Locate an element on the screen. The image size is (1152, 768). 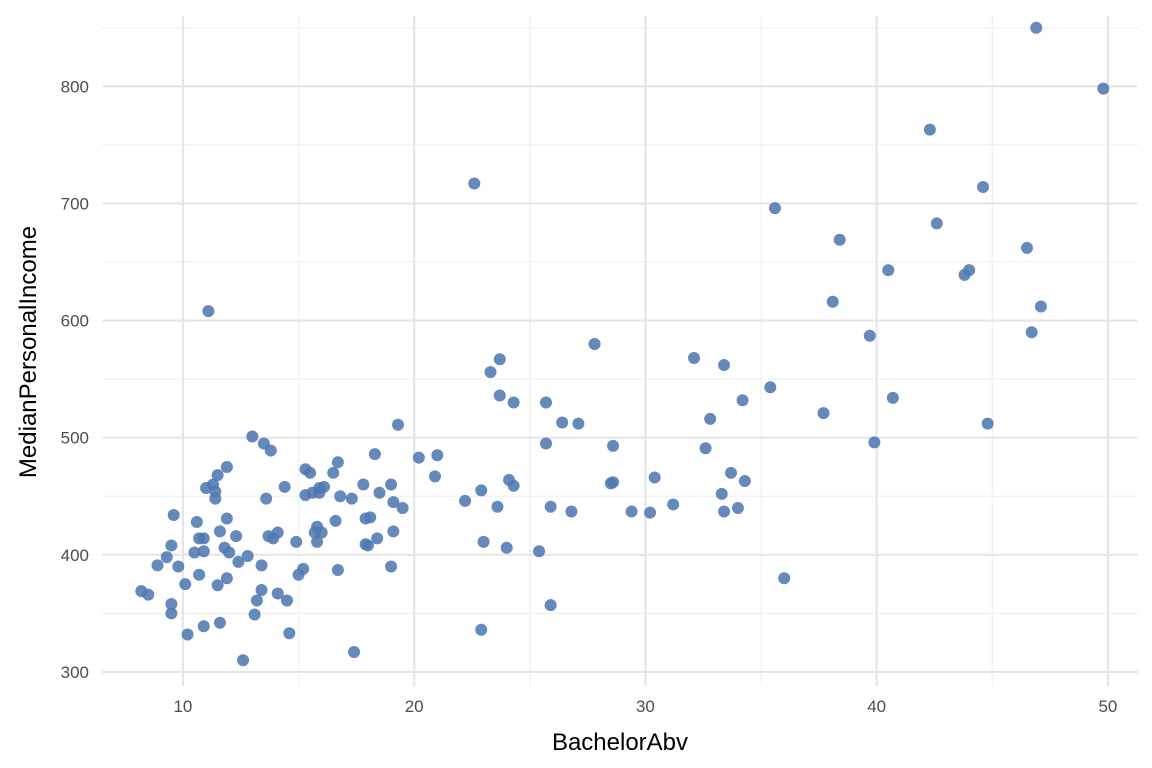
x-axis-tick-labels: 10 20 30 40 50 is located at coordinates (645, 706).